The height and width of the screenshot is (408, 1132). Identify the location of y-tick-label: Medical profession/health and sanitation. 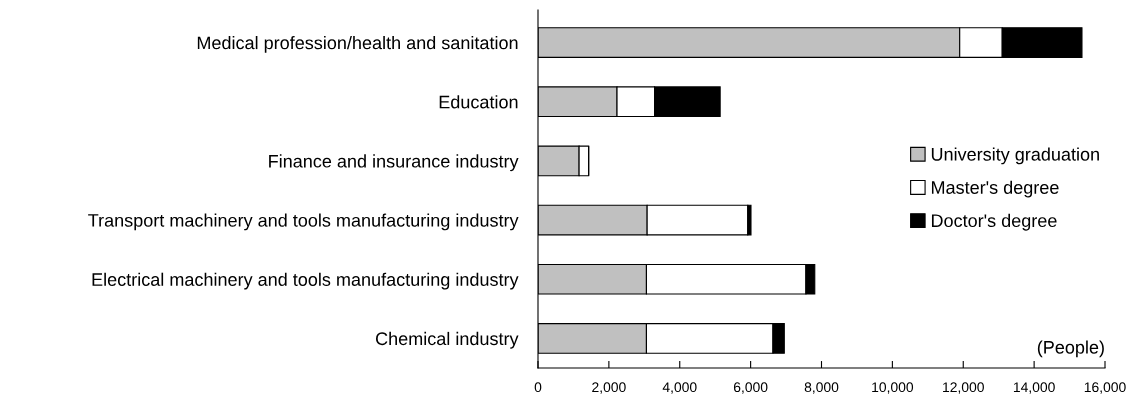
(357, 44).